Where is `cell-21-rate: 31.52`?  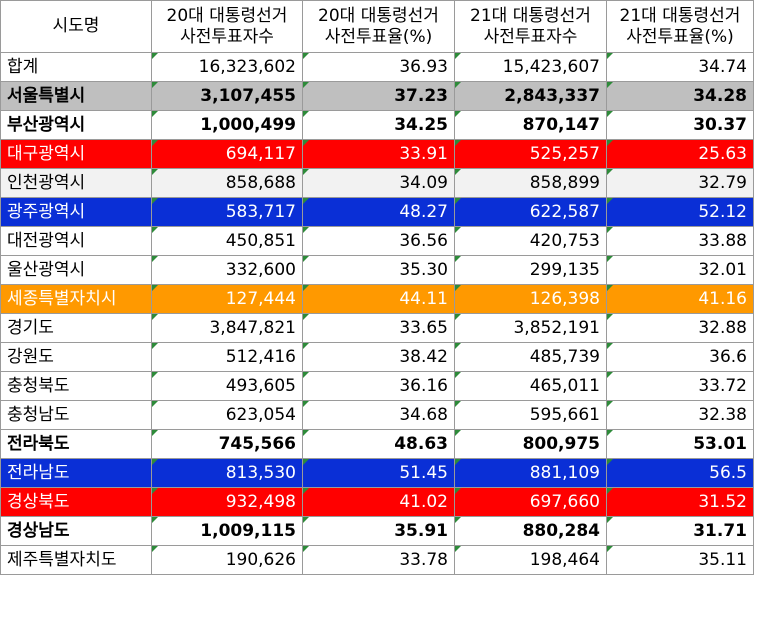 cell-21-rate: 31.52 is located at coordinates (680, 502).